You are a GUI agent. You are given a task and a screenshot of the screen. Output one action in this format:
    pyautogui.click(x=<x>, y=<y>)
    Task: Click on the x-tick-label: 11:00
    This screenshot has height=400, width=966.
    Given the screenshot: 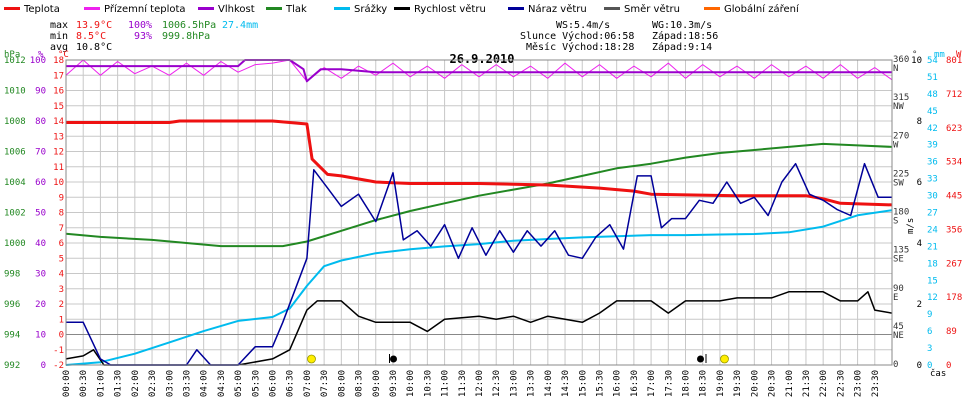 What is the action you would take?
    pyautogui.click(x=446, y=383)
    